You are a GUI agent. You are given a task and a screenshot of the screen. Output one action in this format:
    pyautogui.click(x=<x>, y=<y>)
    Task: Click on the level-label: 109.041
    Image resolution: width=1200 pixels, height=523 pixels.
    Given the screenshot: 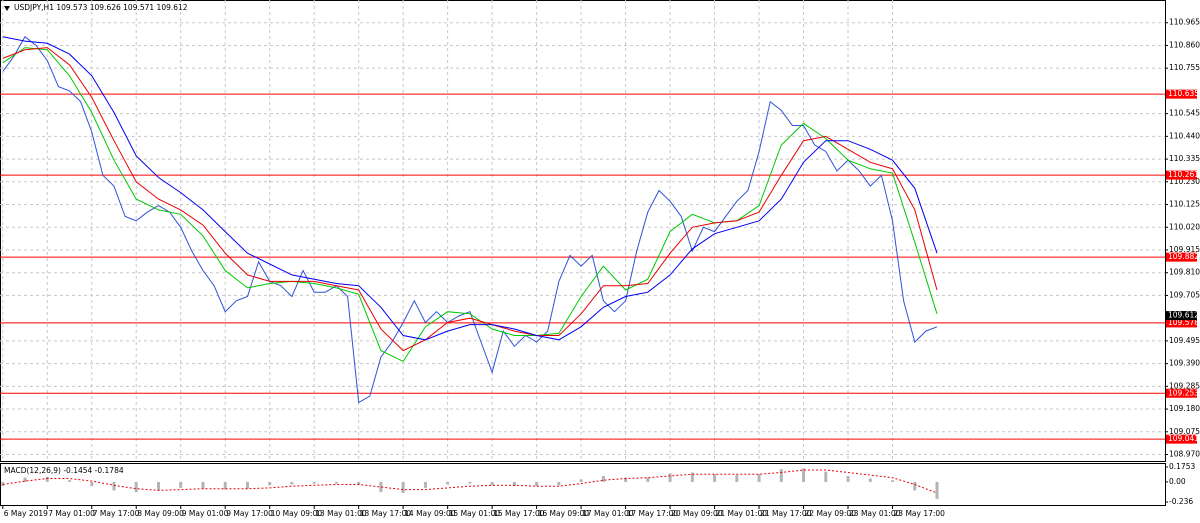 What is the action you would take?
    pyautogui.click(x=1183, y=438)
    